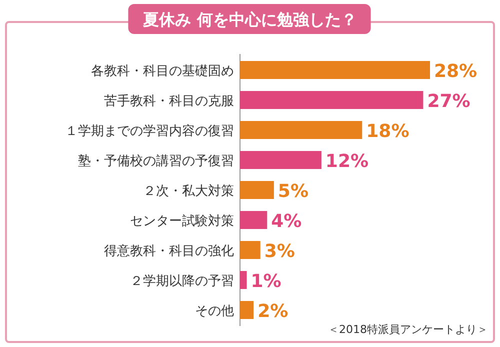 The width and height of the screenshot is (500, 347). I want to click on annotation: ＜2018特派員アンケートより＞, so click(408, 329).